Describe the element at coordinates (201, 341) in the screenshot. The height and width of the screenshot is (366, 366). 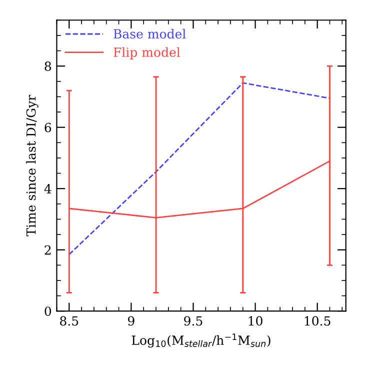
I see `text: Log$_{10}$(M$_{stellar}$/h$^{−1}$M$_{sun}$)` at that location.